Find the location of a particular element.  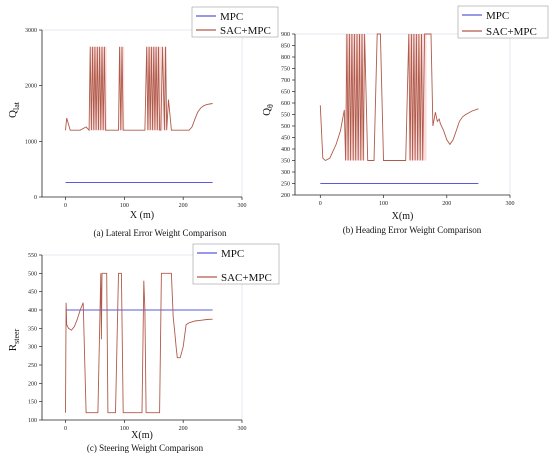

y-axis-label: Rsteer is located at coordinates (14, 339).